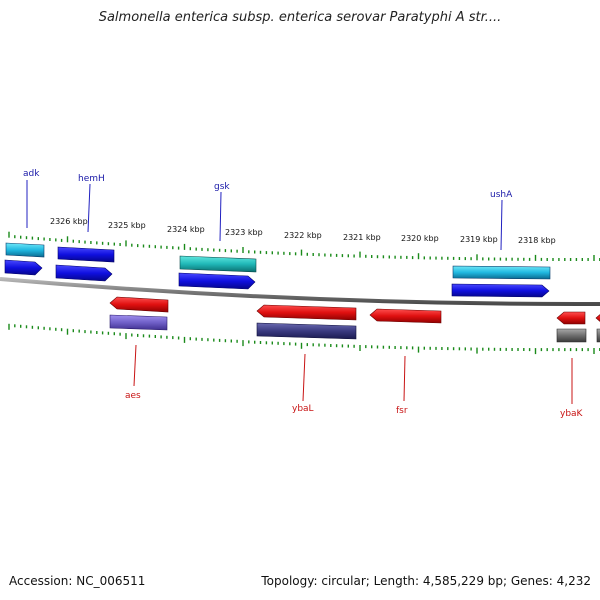  Describe the element at coordinates (501, 220) in the screenshot. I see `gene-label-ushA: ushA` at that location.